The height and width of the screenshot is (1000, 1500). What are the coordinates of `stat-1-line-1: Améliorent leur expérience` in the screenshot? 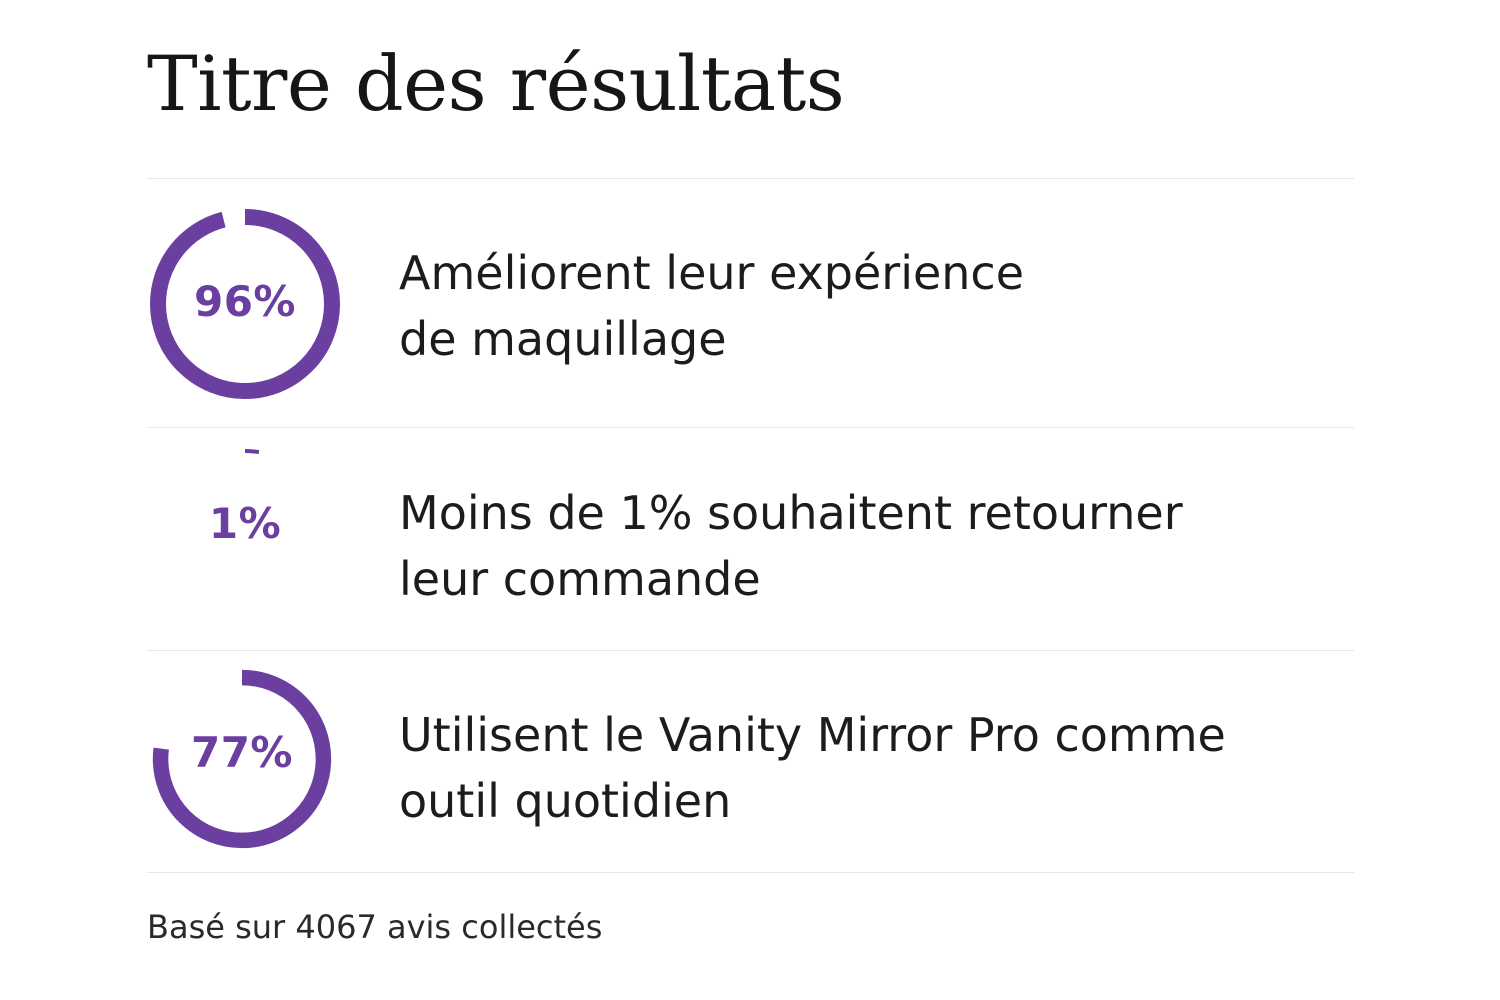 It's located at (712, 273).